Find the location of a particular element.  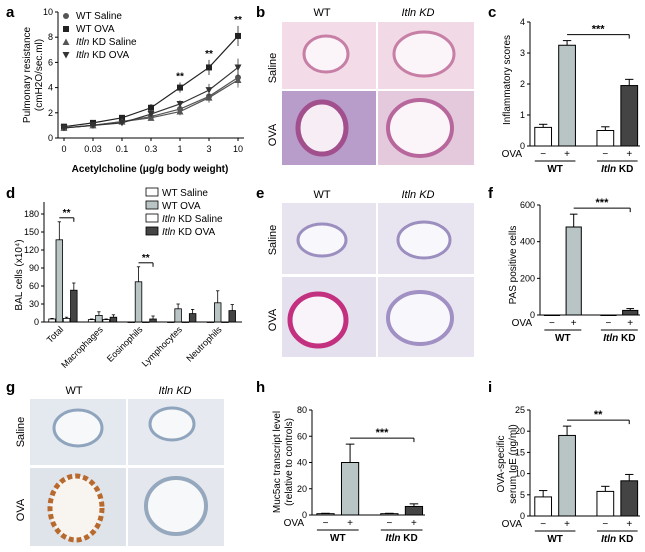

panel-e-row-saline: Saline is located at coordinates (273, 240).